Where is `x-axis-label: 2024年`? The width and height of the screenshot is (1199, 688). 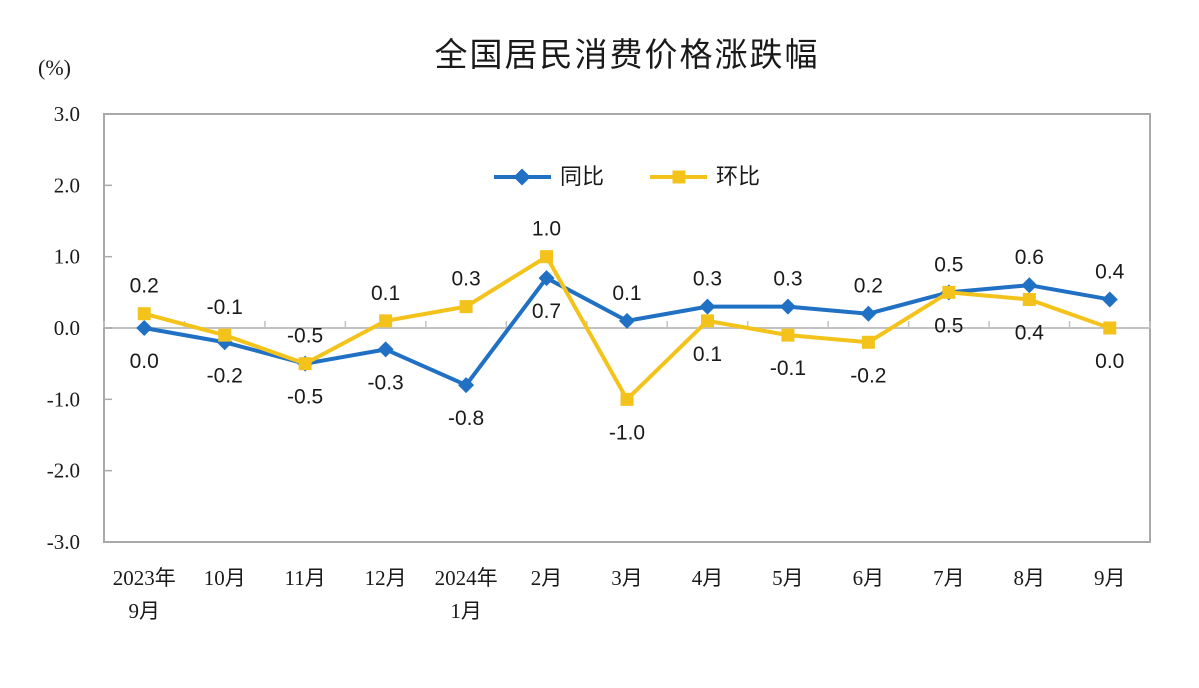
x-axis-label: 2024年 is located at coordinates (466, 578).